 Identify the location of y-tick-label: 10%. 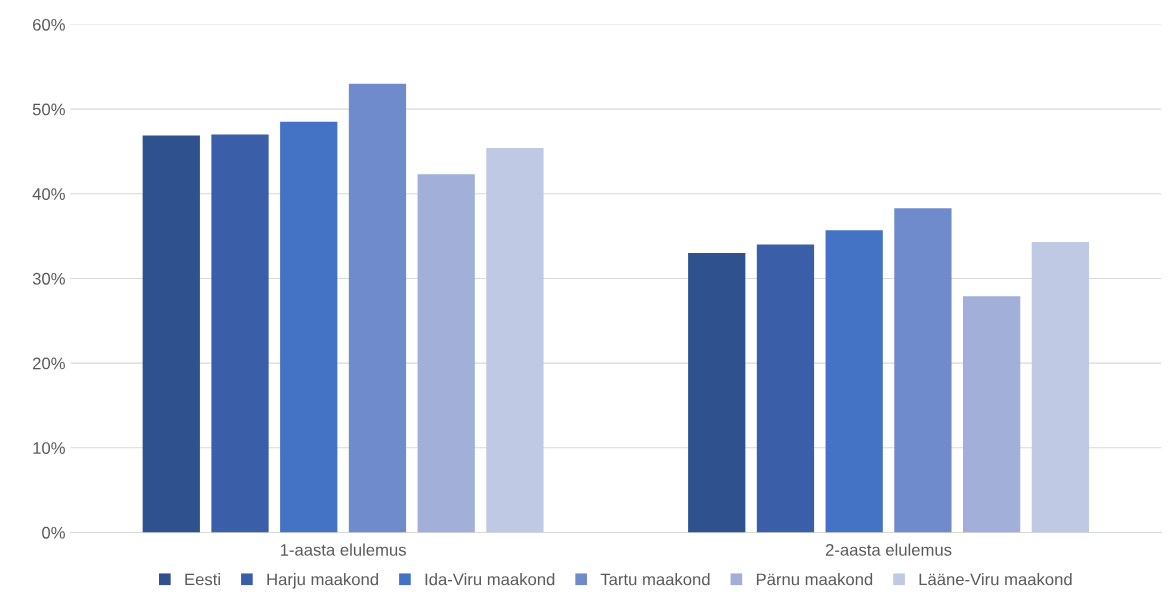
(49, 448).